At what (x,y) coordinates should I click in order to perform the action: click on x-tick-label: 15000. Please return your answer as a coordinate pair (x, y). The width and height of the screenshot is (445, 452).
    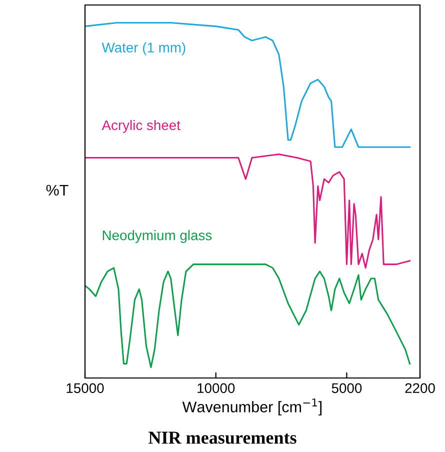
    Looking at the image, I should click on (85, 388).